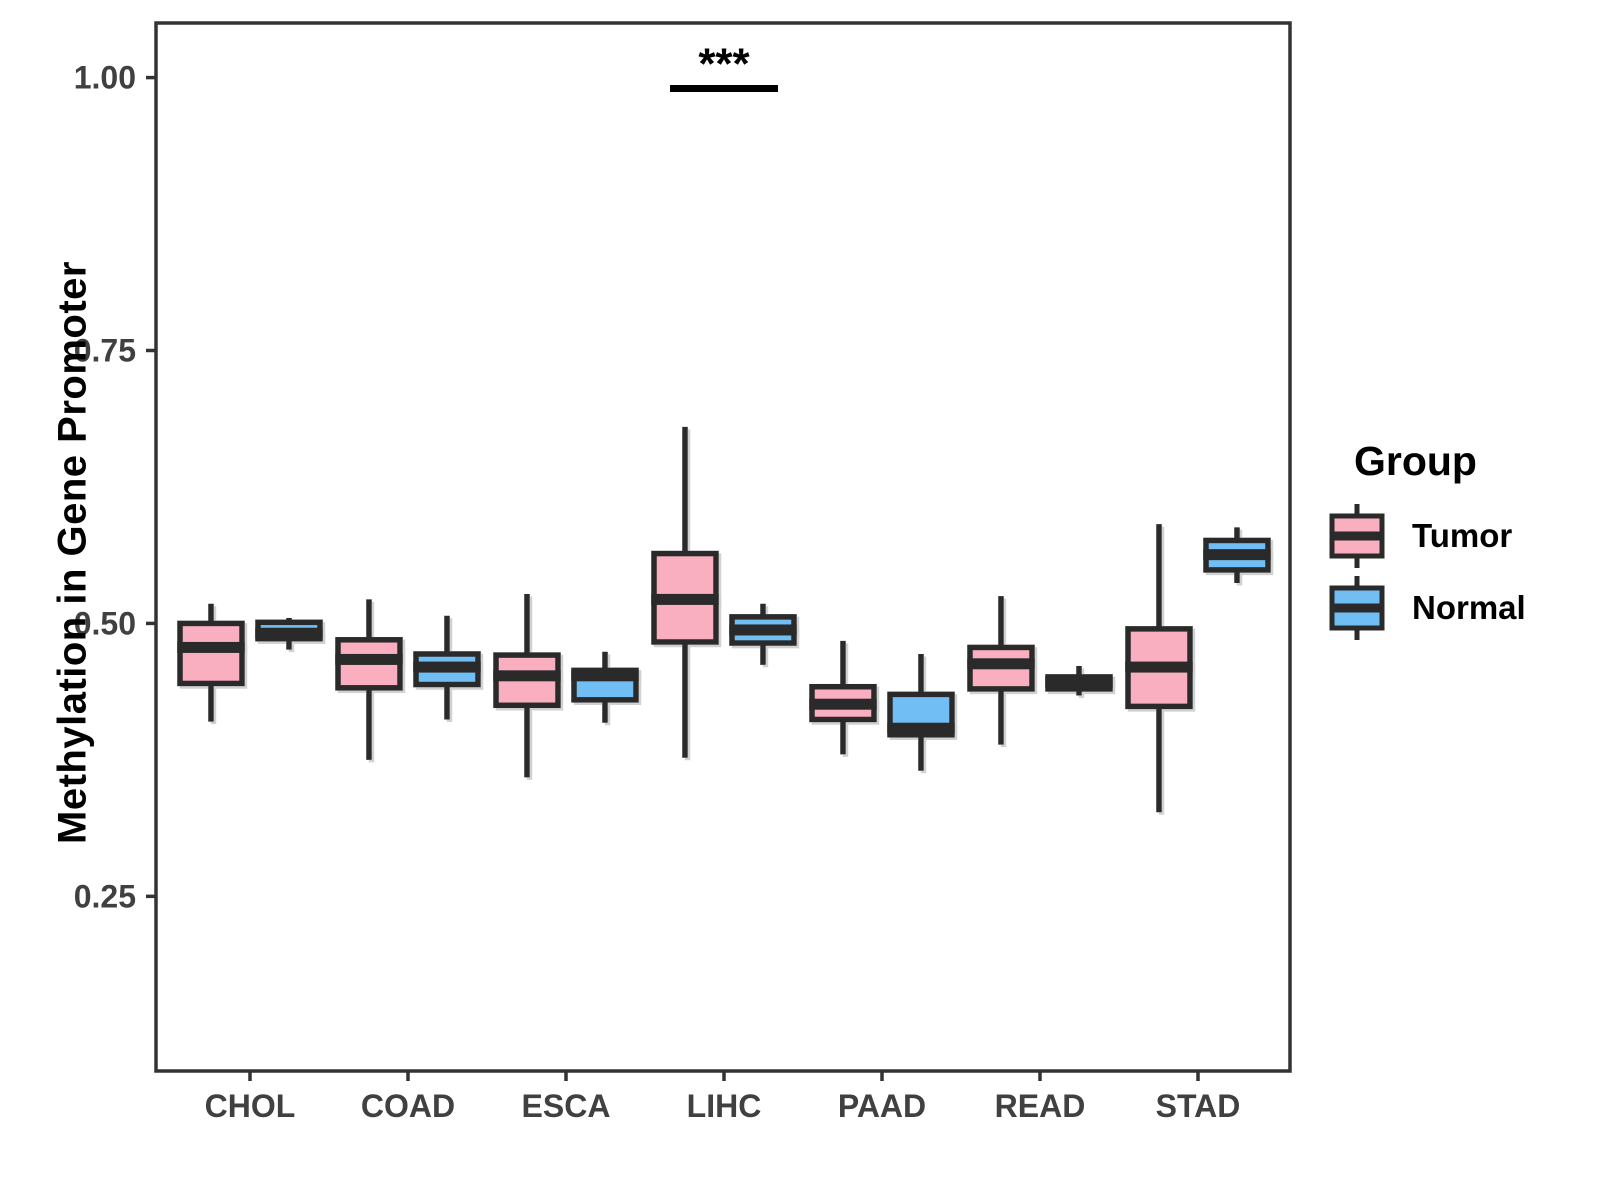 The width and height of the screenshot is (1600, 1200). Describe the element at coordinates (105, 896) in the screenshot. I see `y-tick-label: 0.25` at that location.